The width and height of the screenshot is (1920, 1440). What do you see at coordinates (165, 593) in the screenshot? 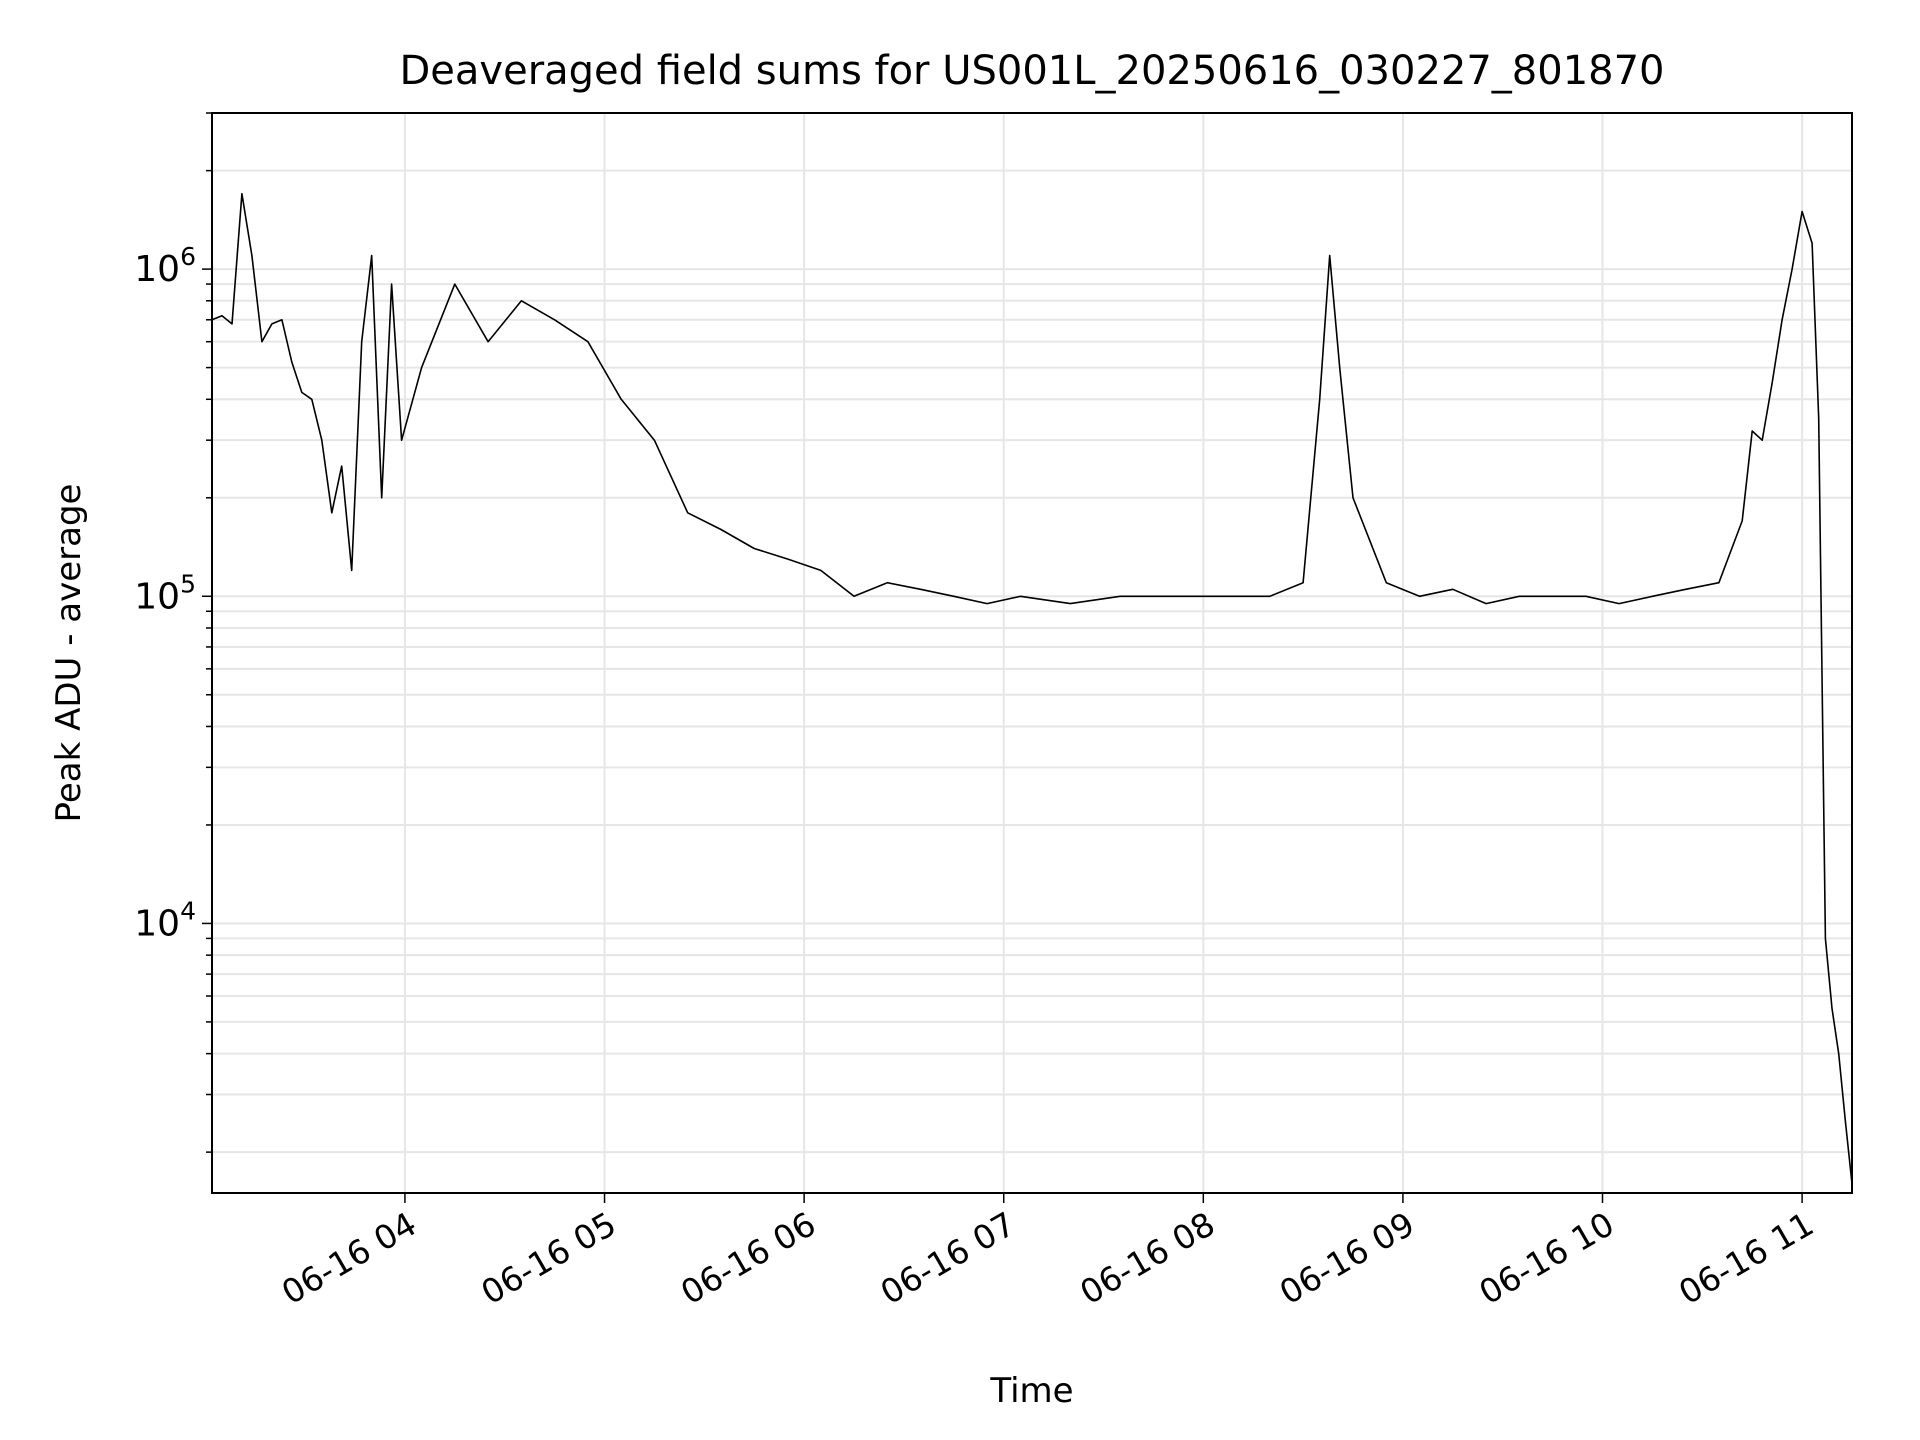
I see `y-tick-label: 10⁵` at bounding box center [165, 593].